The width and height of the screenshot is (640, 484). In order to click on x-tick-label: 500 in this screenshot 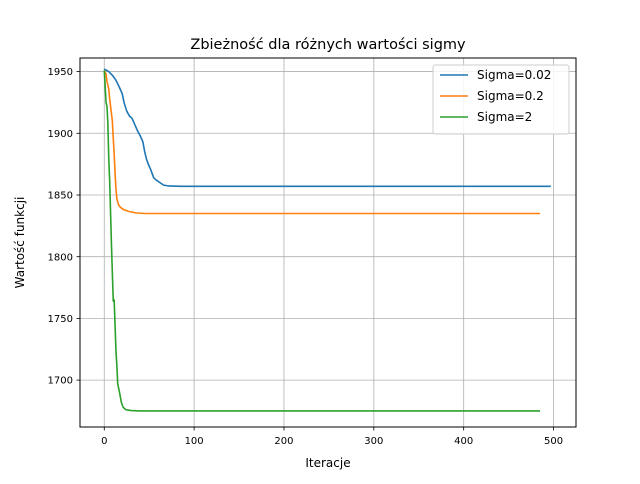, I will do `click(553, 441)`.